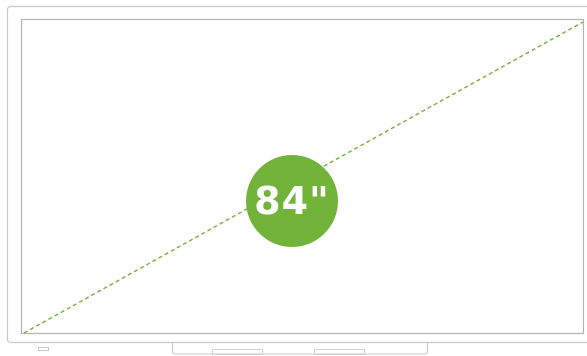 The width and height of the screenshot is (587, 356). What do you see at coordinates (339, 352) in the screenshot?
I see `pen-slot-right` at bounding box center [339, 352].